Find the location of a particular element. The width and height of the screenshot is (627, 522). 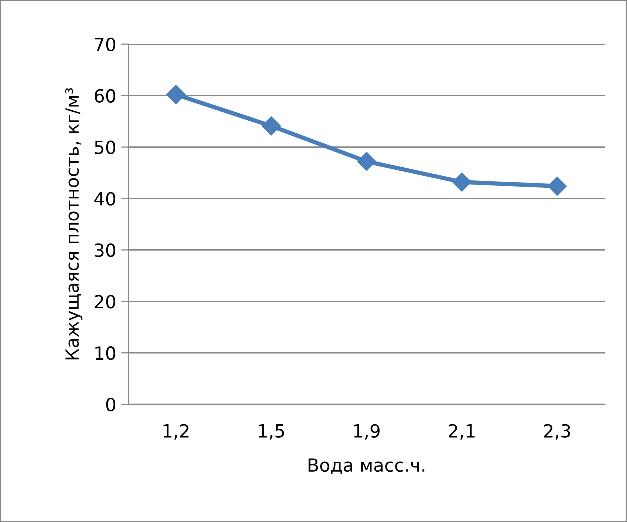

y-tick-label: 0 is located at coordinates (111, 405).